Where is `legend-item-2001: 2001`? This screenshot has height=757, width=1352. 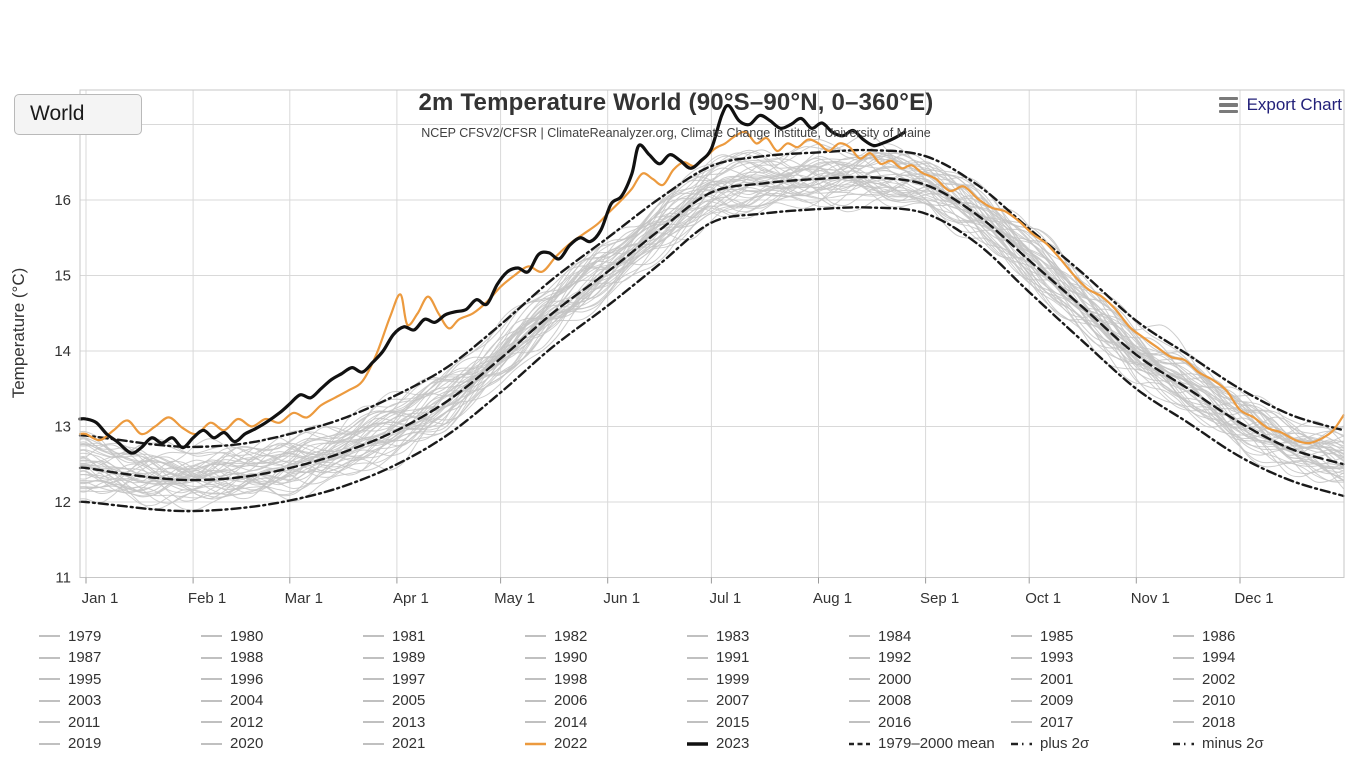 legend-item-2001: 2001 is located at coordinates (1091, 679).